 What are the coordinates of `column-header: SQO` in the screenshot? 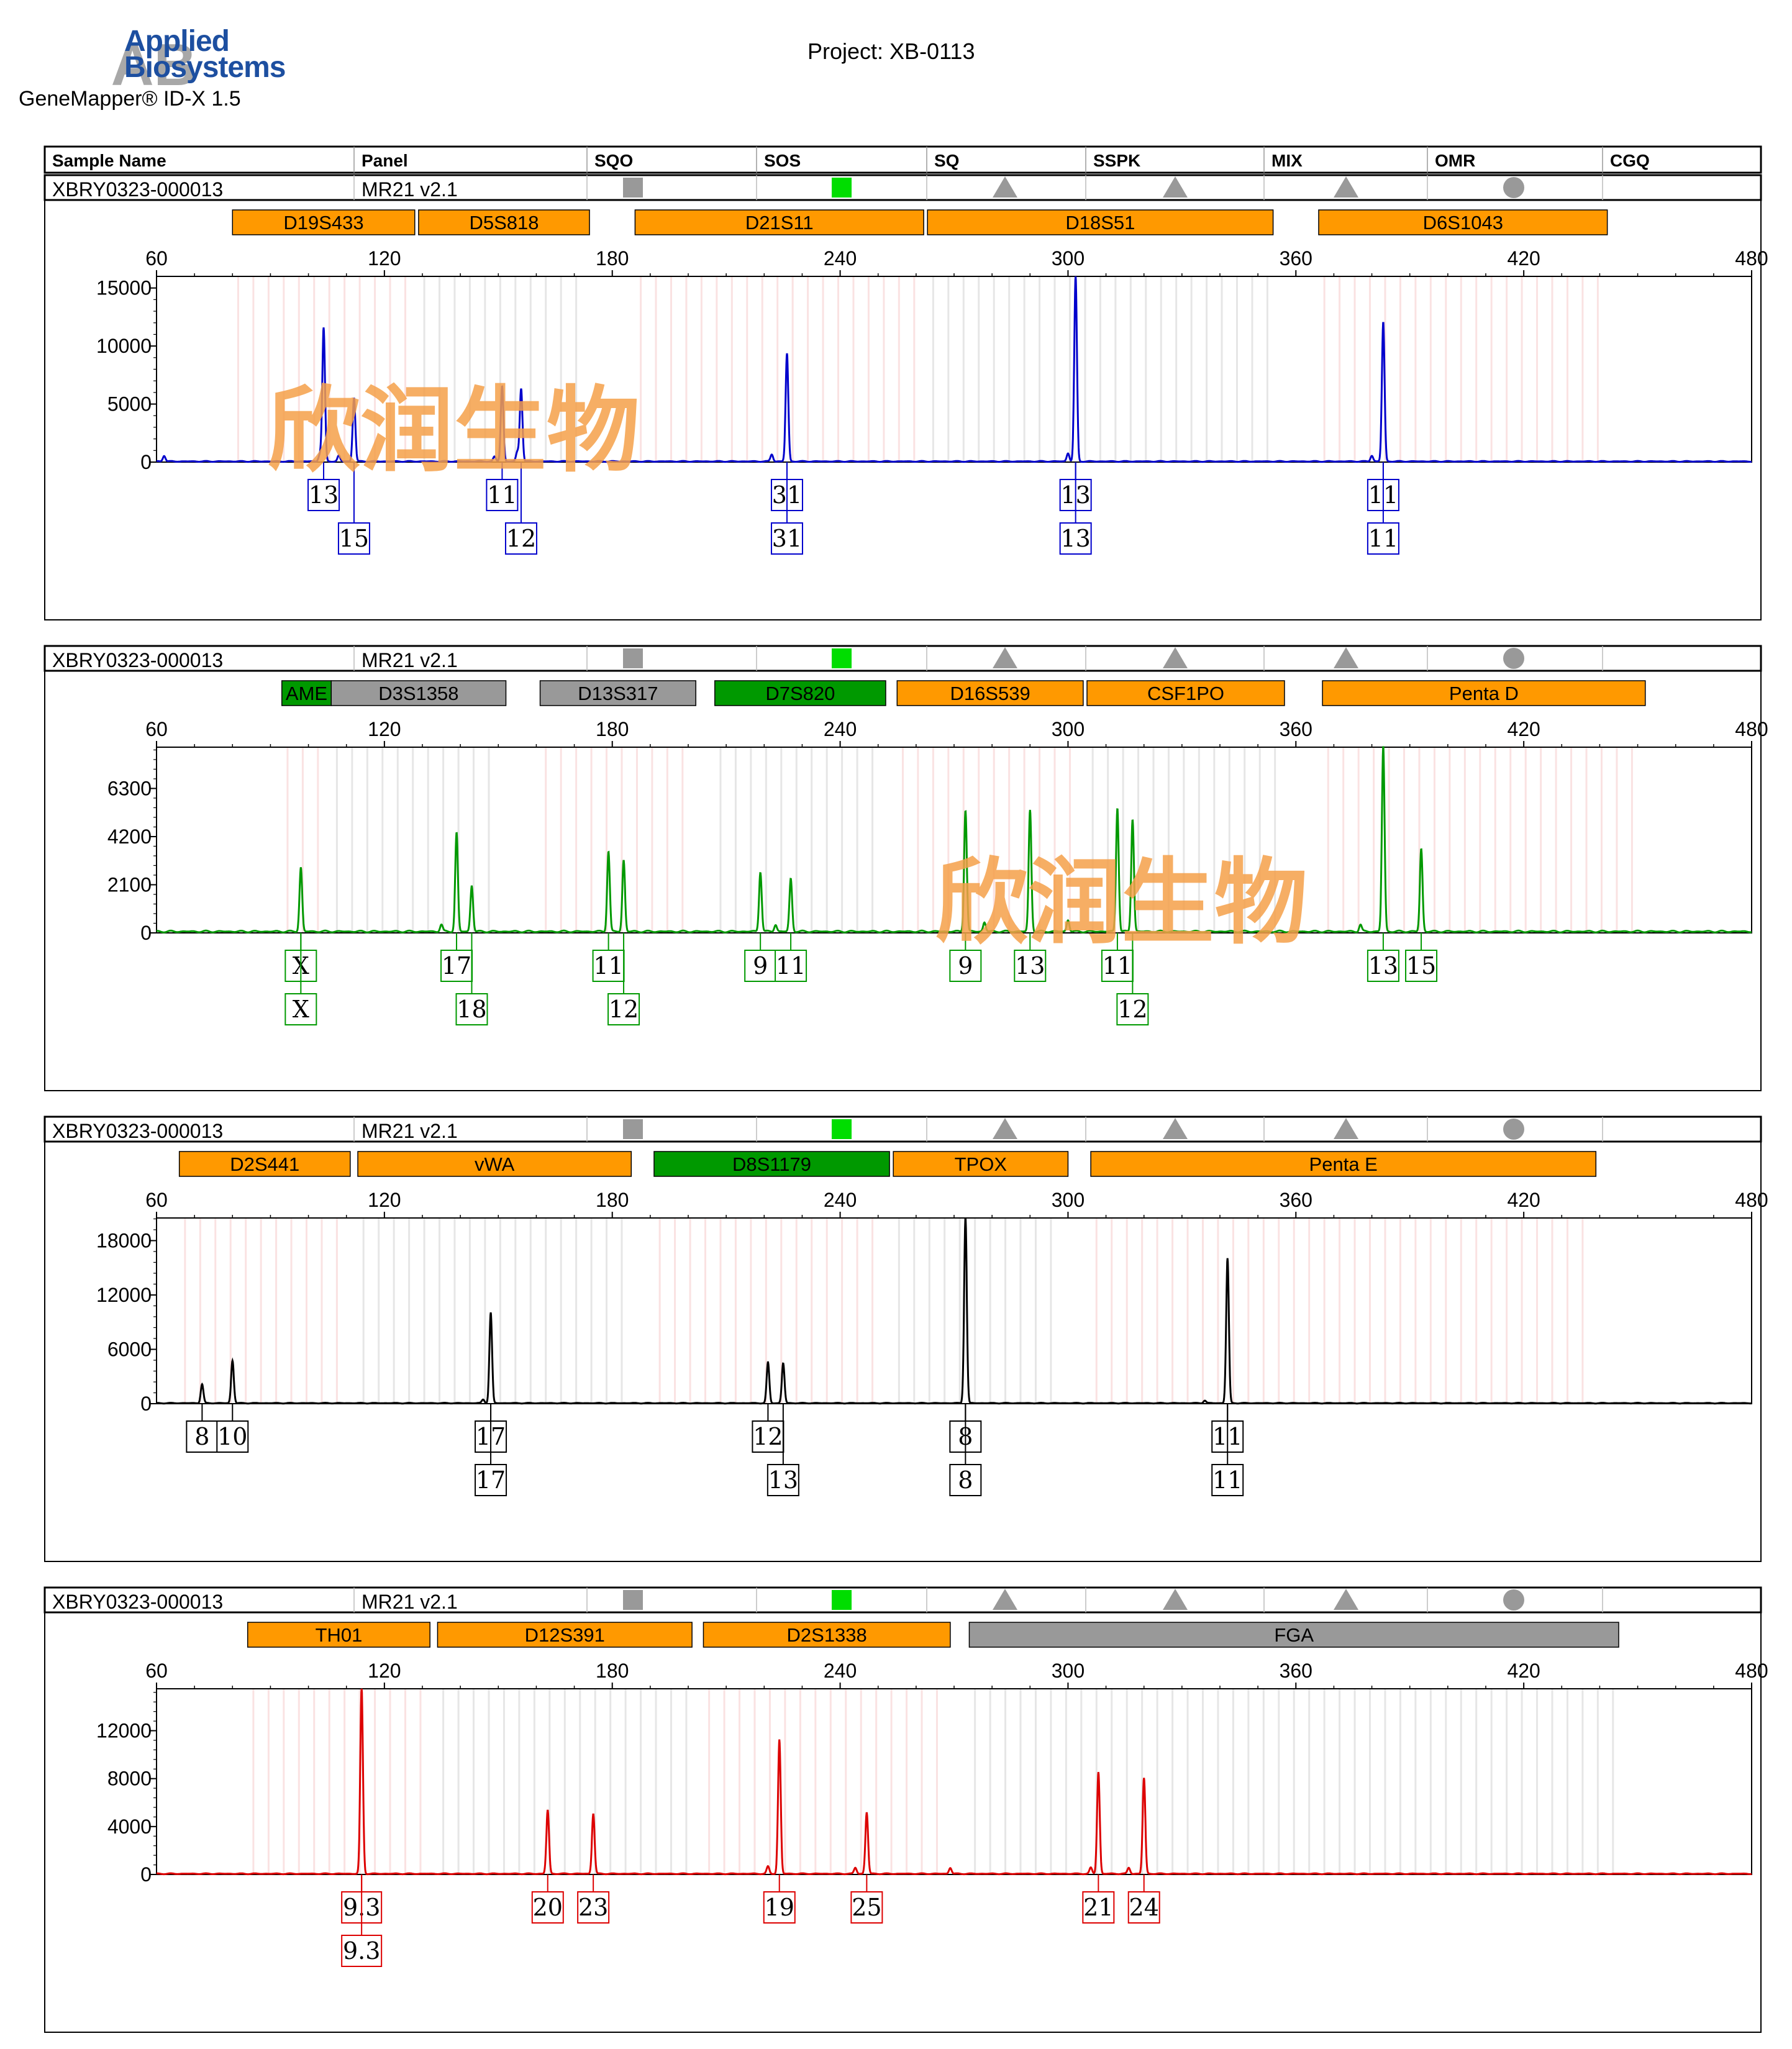 It's located at (613, 161).